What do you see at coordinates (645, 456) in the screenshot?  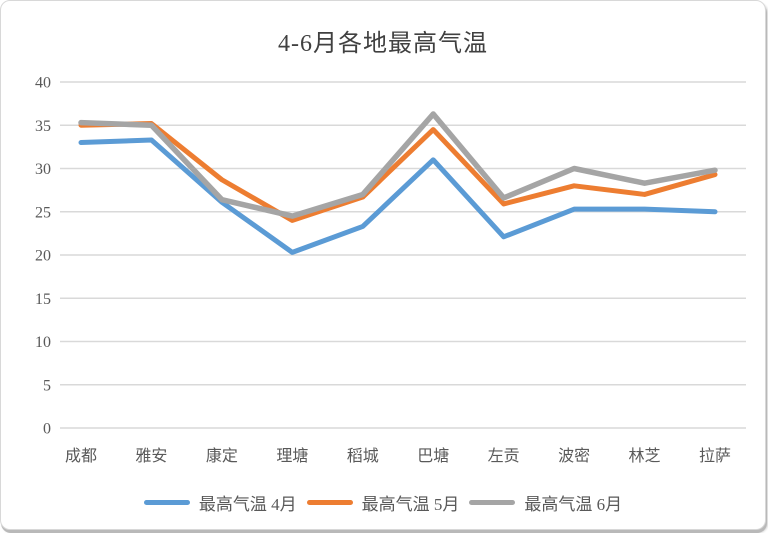 I see `x-category-label-8: 林芝` at bounding box center [645, 456].